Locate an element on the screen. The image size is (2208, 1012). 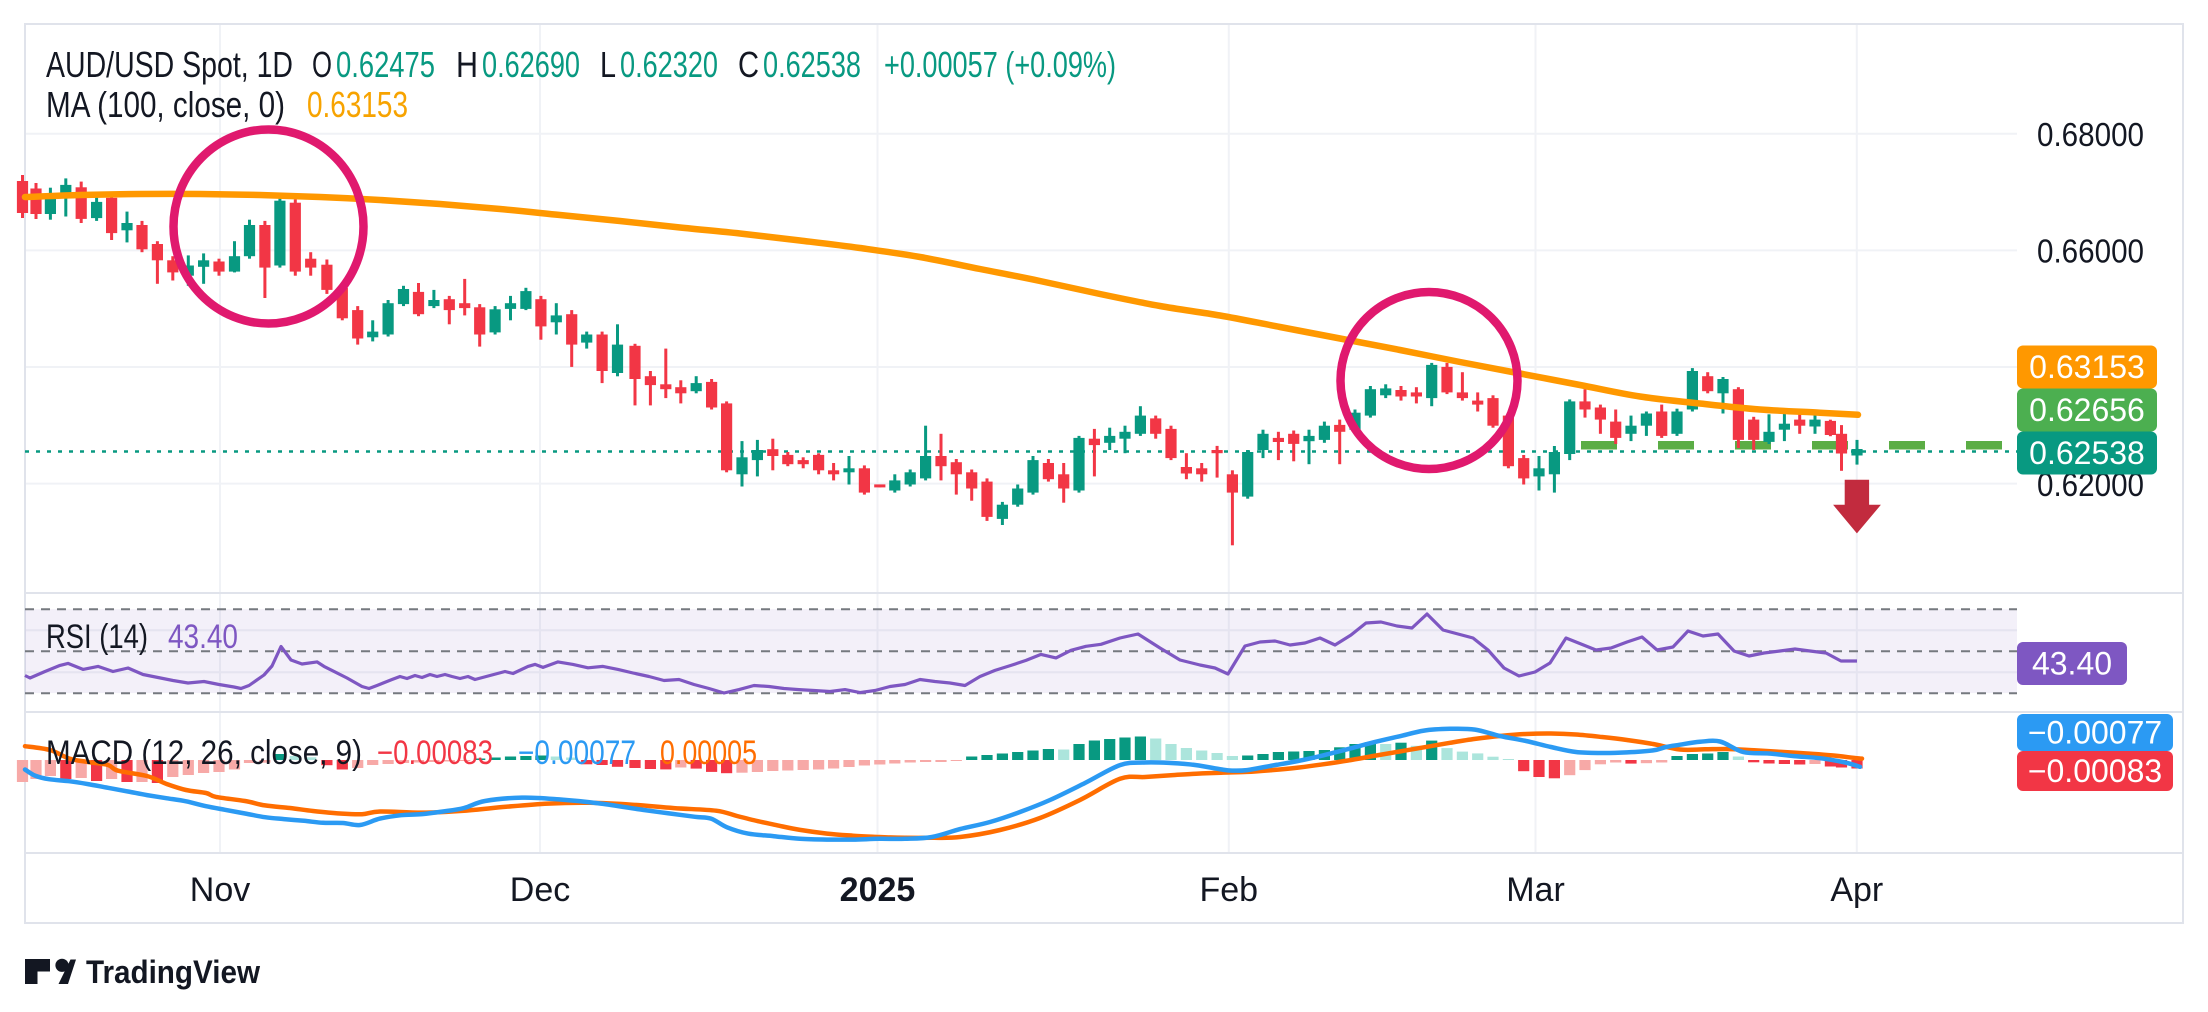
svg-text: MA (100, close, 0) is located at coordinates (165, 104).